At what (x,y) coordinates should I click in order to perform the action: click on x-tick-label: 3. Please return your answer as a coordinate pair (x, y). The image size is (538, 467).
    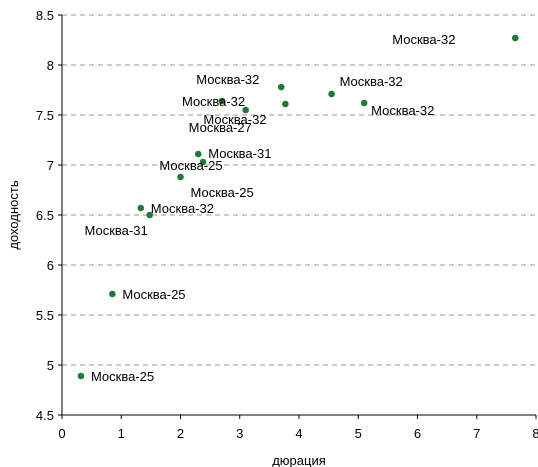
    Looking at the image, I should click on (239, 433).